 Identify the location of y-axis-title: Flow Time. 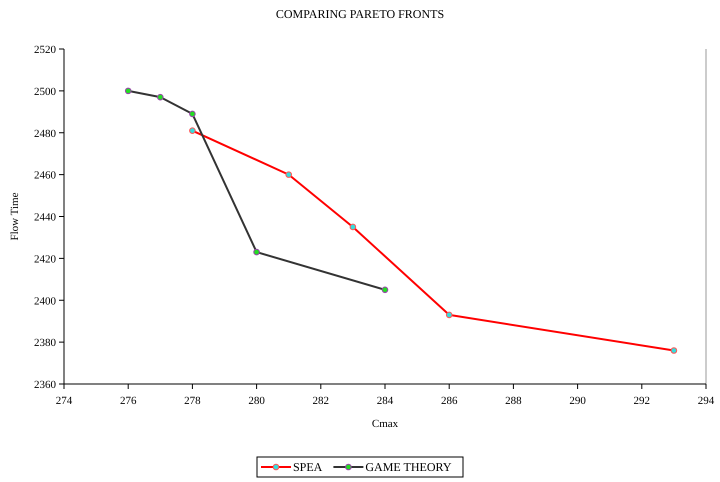
(15, 216).